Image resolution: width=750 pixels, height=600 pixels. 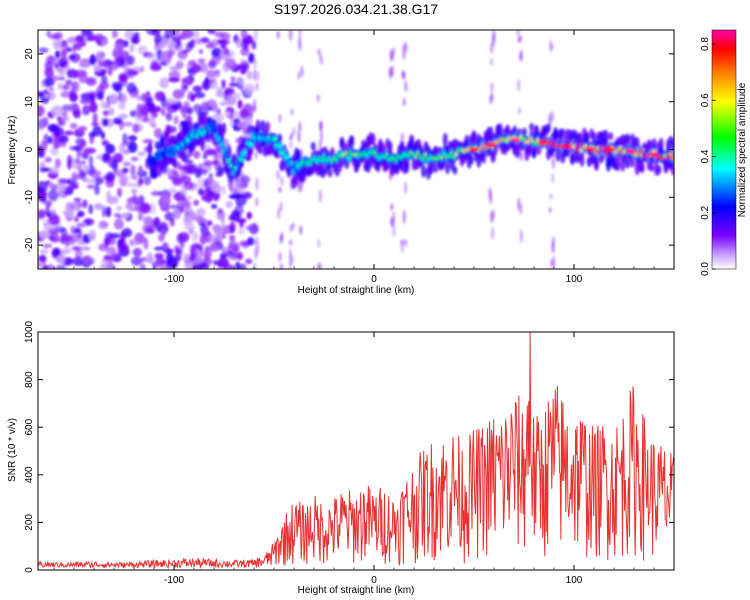 What do you see at coordinates (29, 102) in the screenshot?
I see `spectrogram-ytick-label: 10` at bounding box center [29, 102].